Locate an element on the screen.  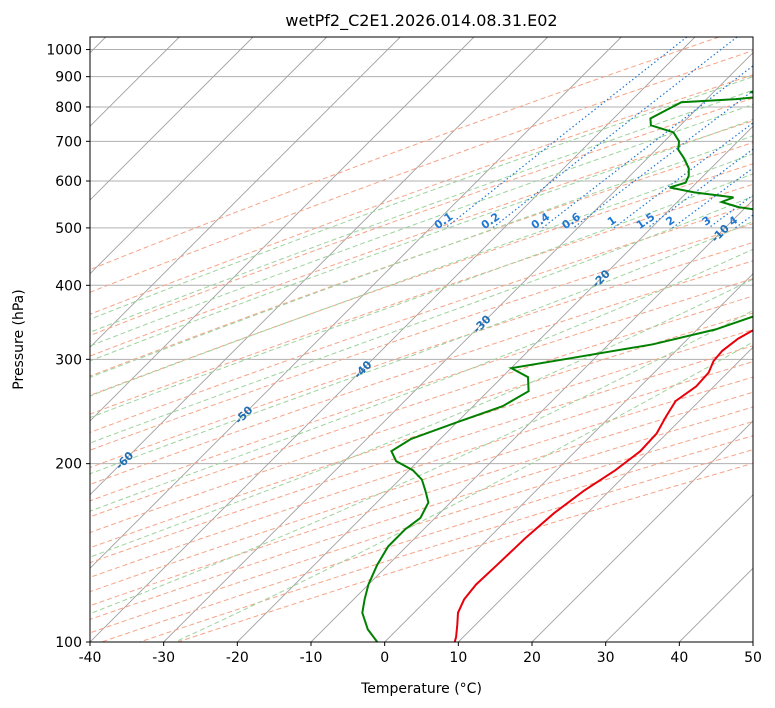
mixing-ratio-lines is located at coordinates (599, 133).